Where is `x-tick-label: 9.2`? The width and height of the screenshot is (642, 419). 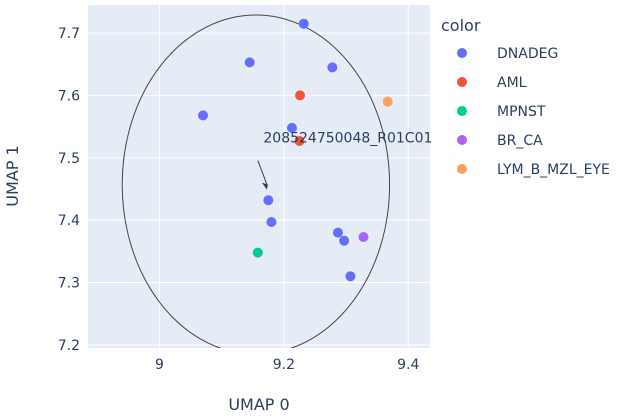
x-tick-label: 9.2 is located at coordinates (284, 365).